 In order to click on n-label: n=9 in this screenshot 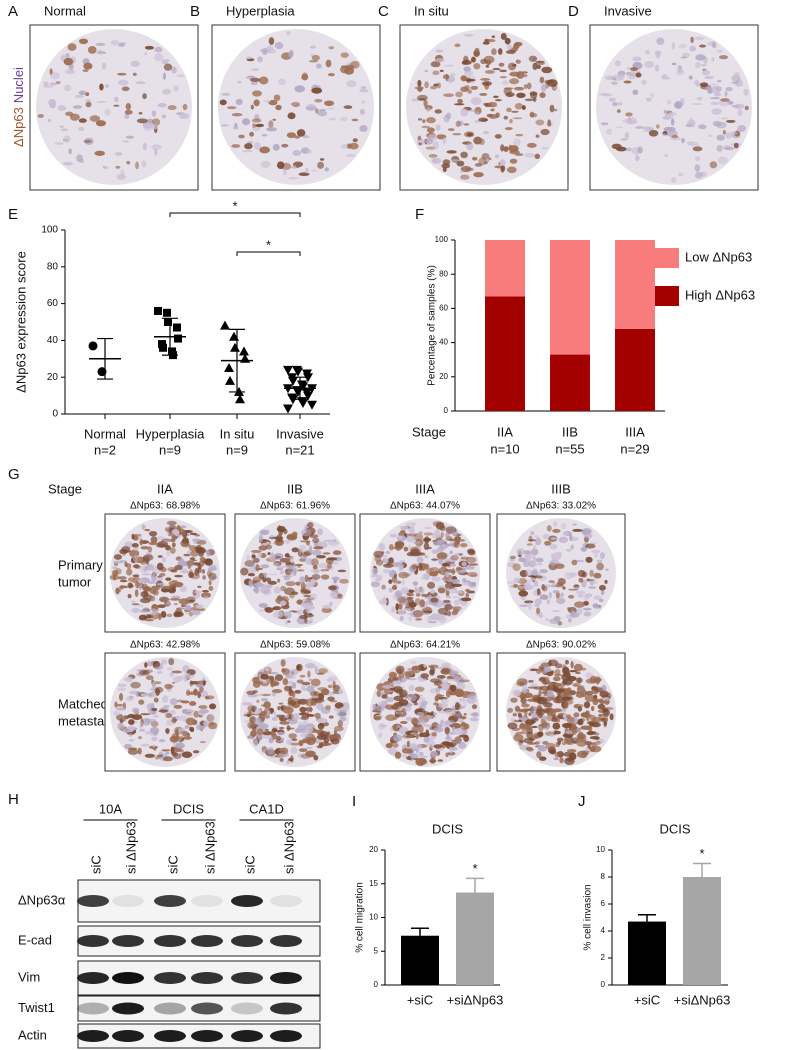, I will do `click(237, 449)`.